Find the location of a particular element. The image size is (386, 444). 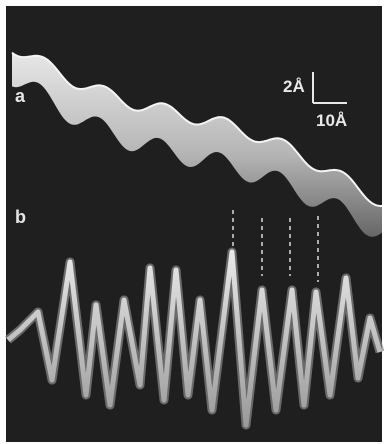

panel-label-b: b is located at coordinates (20, 217).